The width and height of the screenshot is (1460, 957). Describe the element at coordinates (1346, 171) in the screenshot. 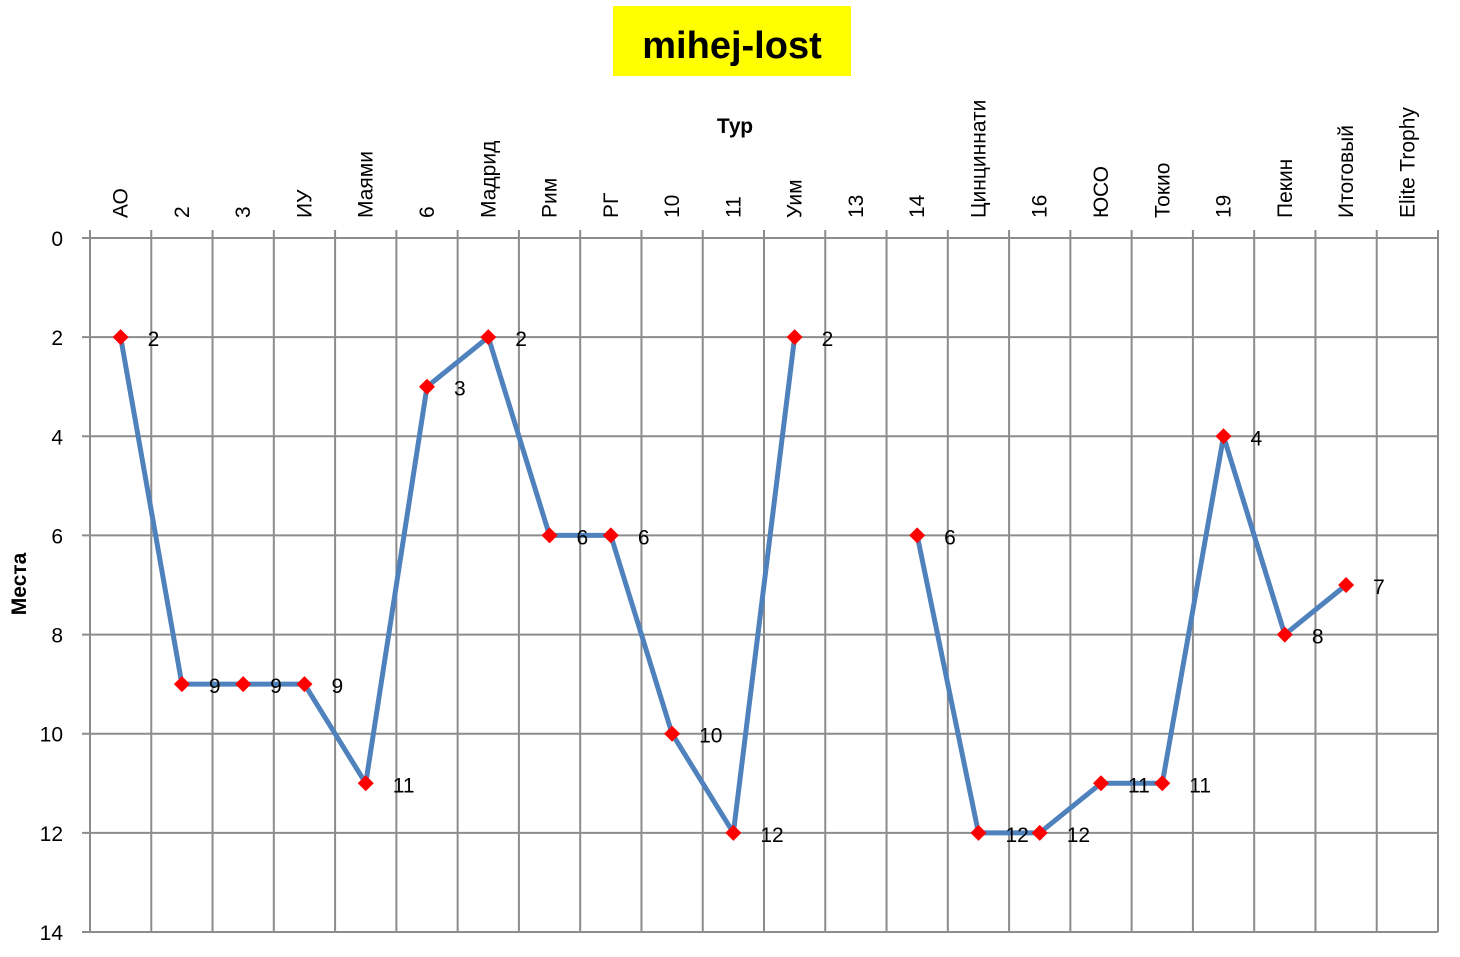

I see `x-tick-label: Итоговый` at that location.